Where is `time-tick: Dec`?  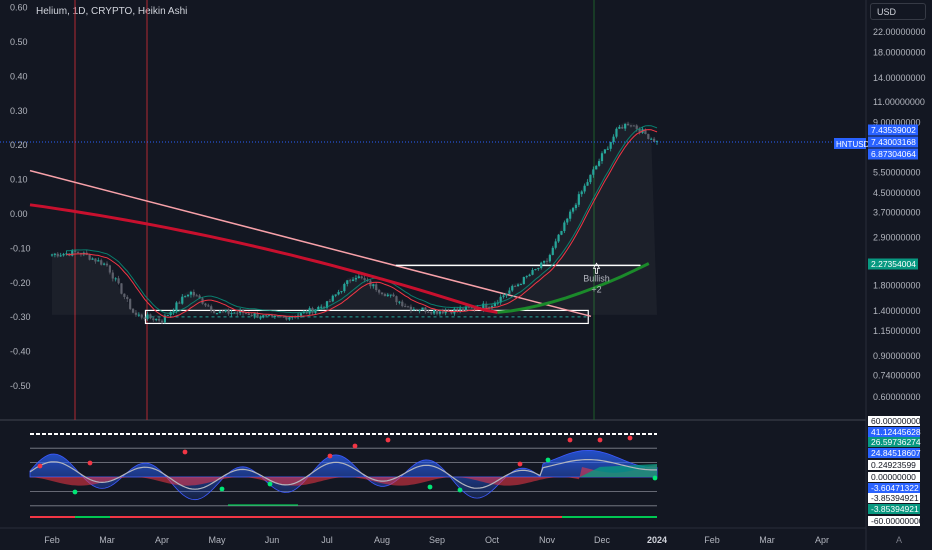
time-tick: Dec is located at coordinates (602, 540).